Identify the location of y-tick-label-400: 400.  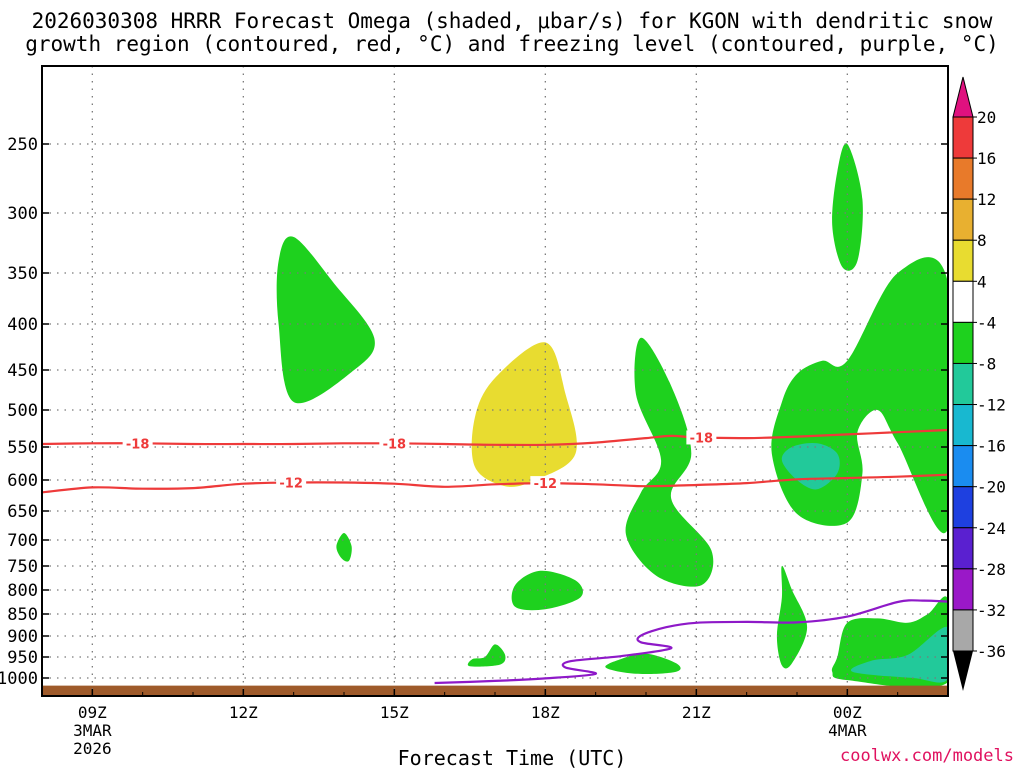
(22, 325).